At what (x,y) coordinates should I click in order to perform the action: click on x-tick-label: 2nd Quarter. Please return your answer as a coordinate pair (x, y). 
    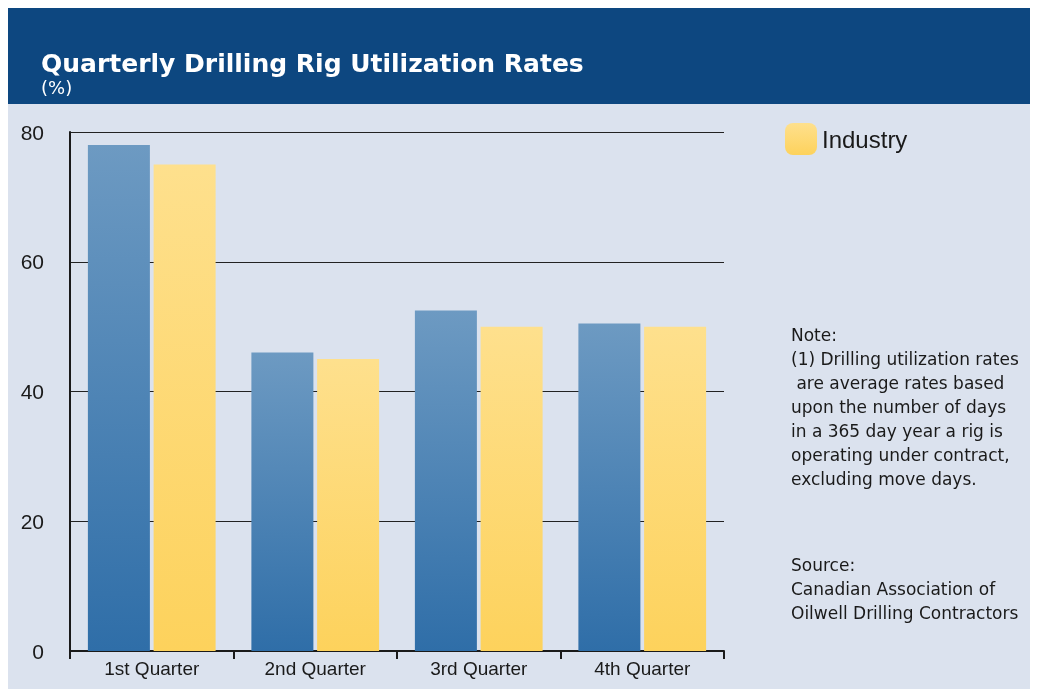
    Looking at the image, I should click on (315, 668).